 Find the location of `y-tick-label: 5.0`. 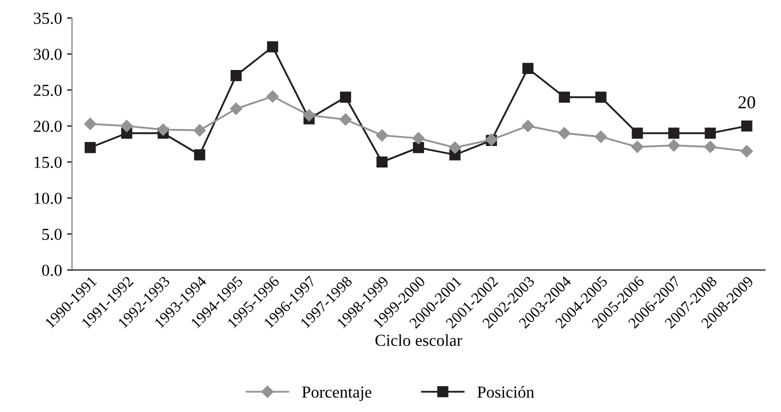

y-tick-label: 5.0 is located at coordinates (52, 234).